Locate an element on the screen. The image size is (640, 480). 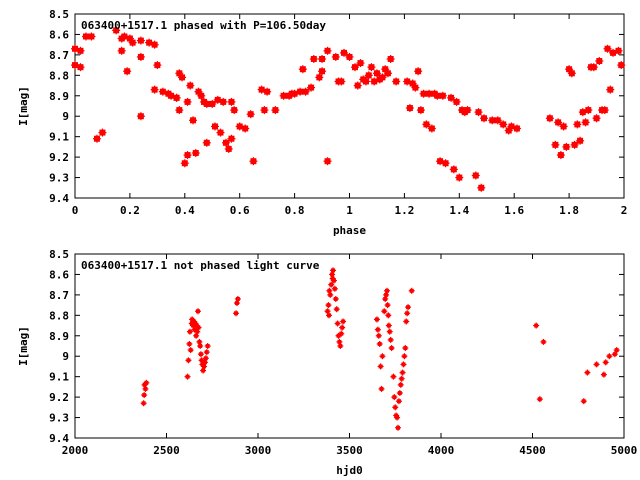
y-tick-label: 9 is located at coordinates (65, 356).